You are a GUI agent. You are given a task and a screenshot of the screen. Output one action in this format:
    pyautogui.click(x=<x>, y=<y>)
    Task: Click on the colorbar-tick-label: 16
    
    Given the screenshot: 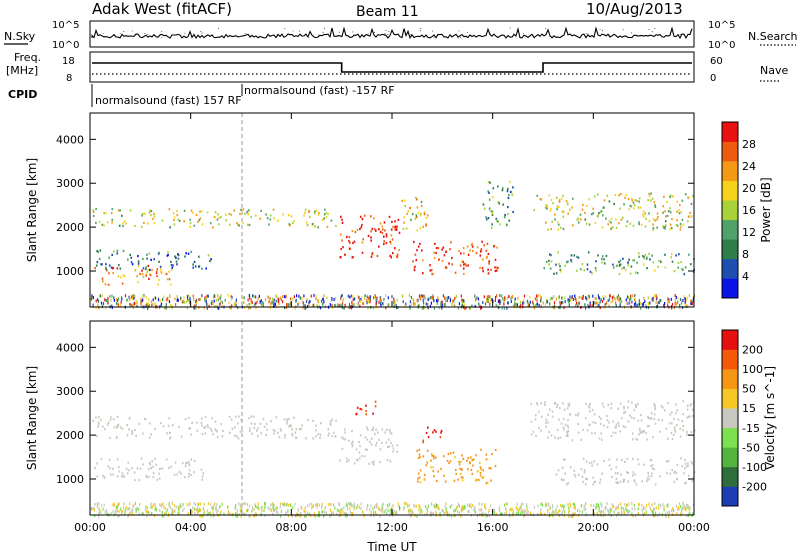 What is the action you would take?
    pyautogui.click(x=749, y=210)
    